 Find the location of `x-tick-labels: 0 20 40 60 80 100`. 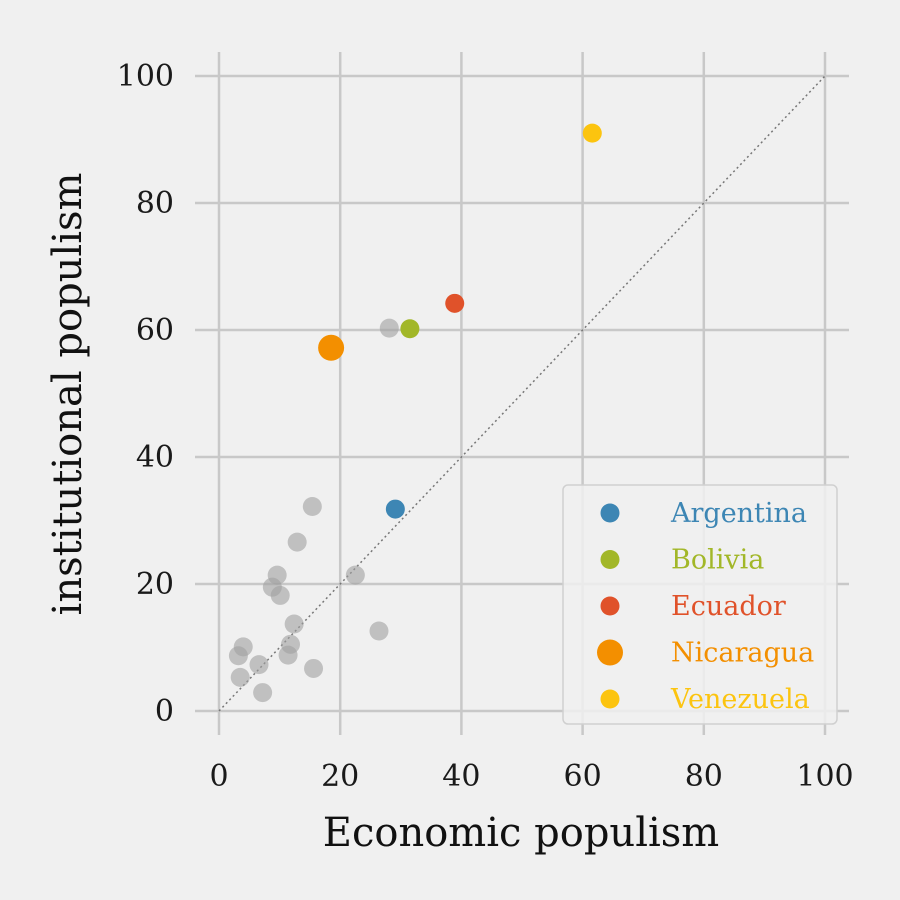

x-tick-labels: 0 20 40 60 80 100 is located at coordinates (531, 776).